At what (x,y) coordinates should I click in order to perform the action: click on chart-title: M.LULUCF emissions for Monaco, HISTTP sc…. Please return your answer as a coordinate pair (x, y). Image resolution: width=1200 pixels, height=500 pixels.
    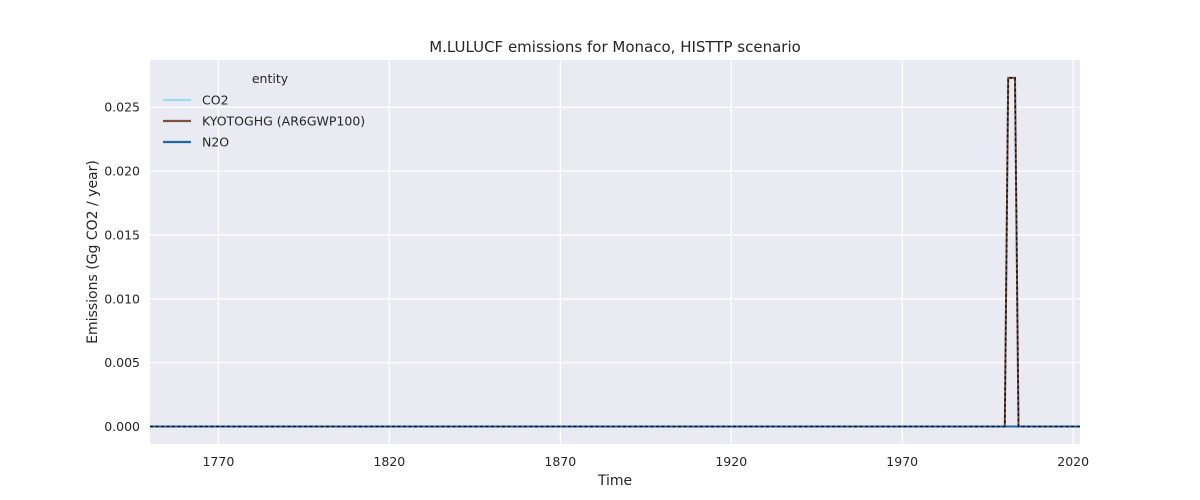
    Looking at the image, I should click on (615, 47).